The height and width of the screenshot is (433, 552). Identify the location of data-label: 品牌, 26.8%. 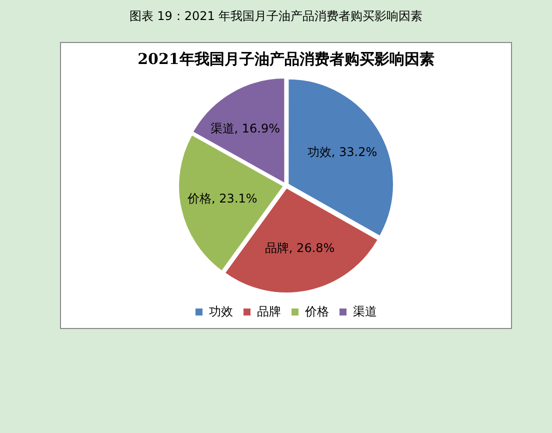
(299, 248).